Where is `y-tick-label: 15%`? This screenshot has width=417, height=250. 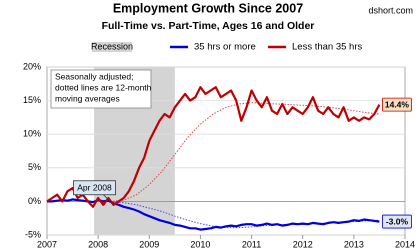 y-tick-label: 15% is located at coordinates (32, 100).